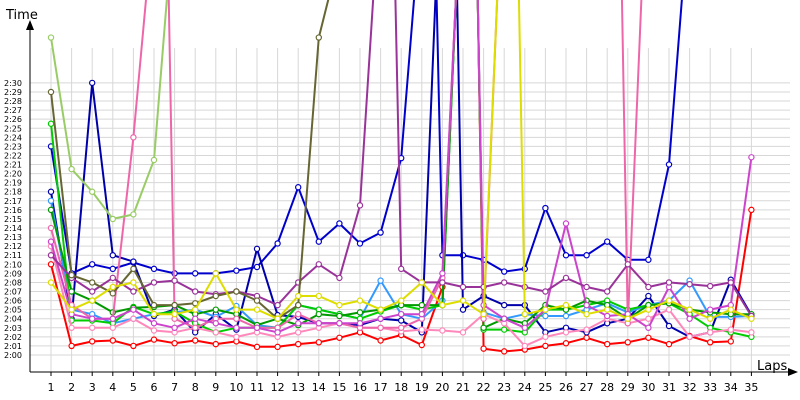 Image resolution: width=800 pixels, height=400 pixels. I want to click on x-tick-label: 26, so click(566, 387).